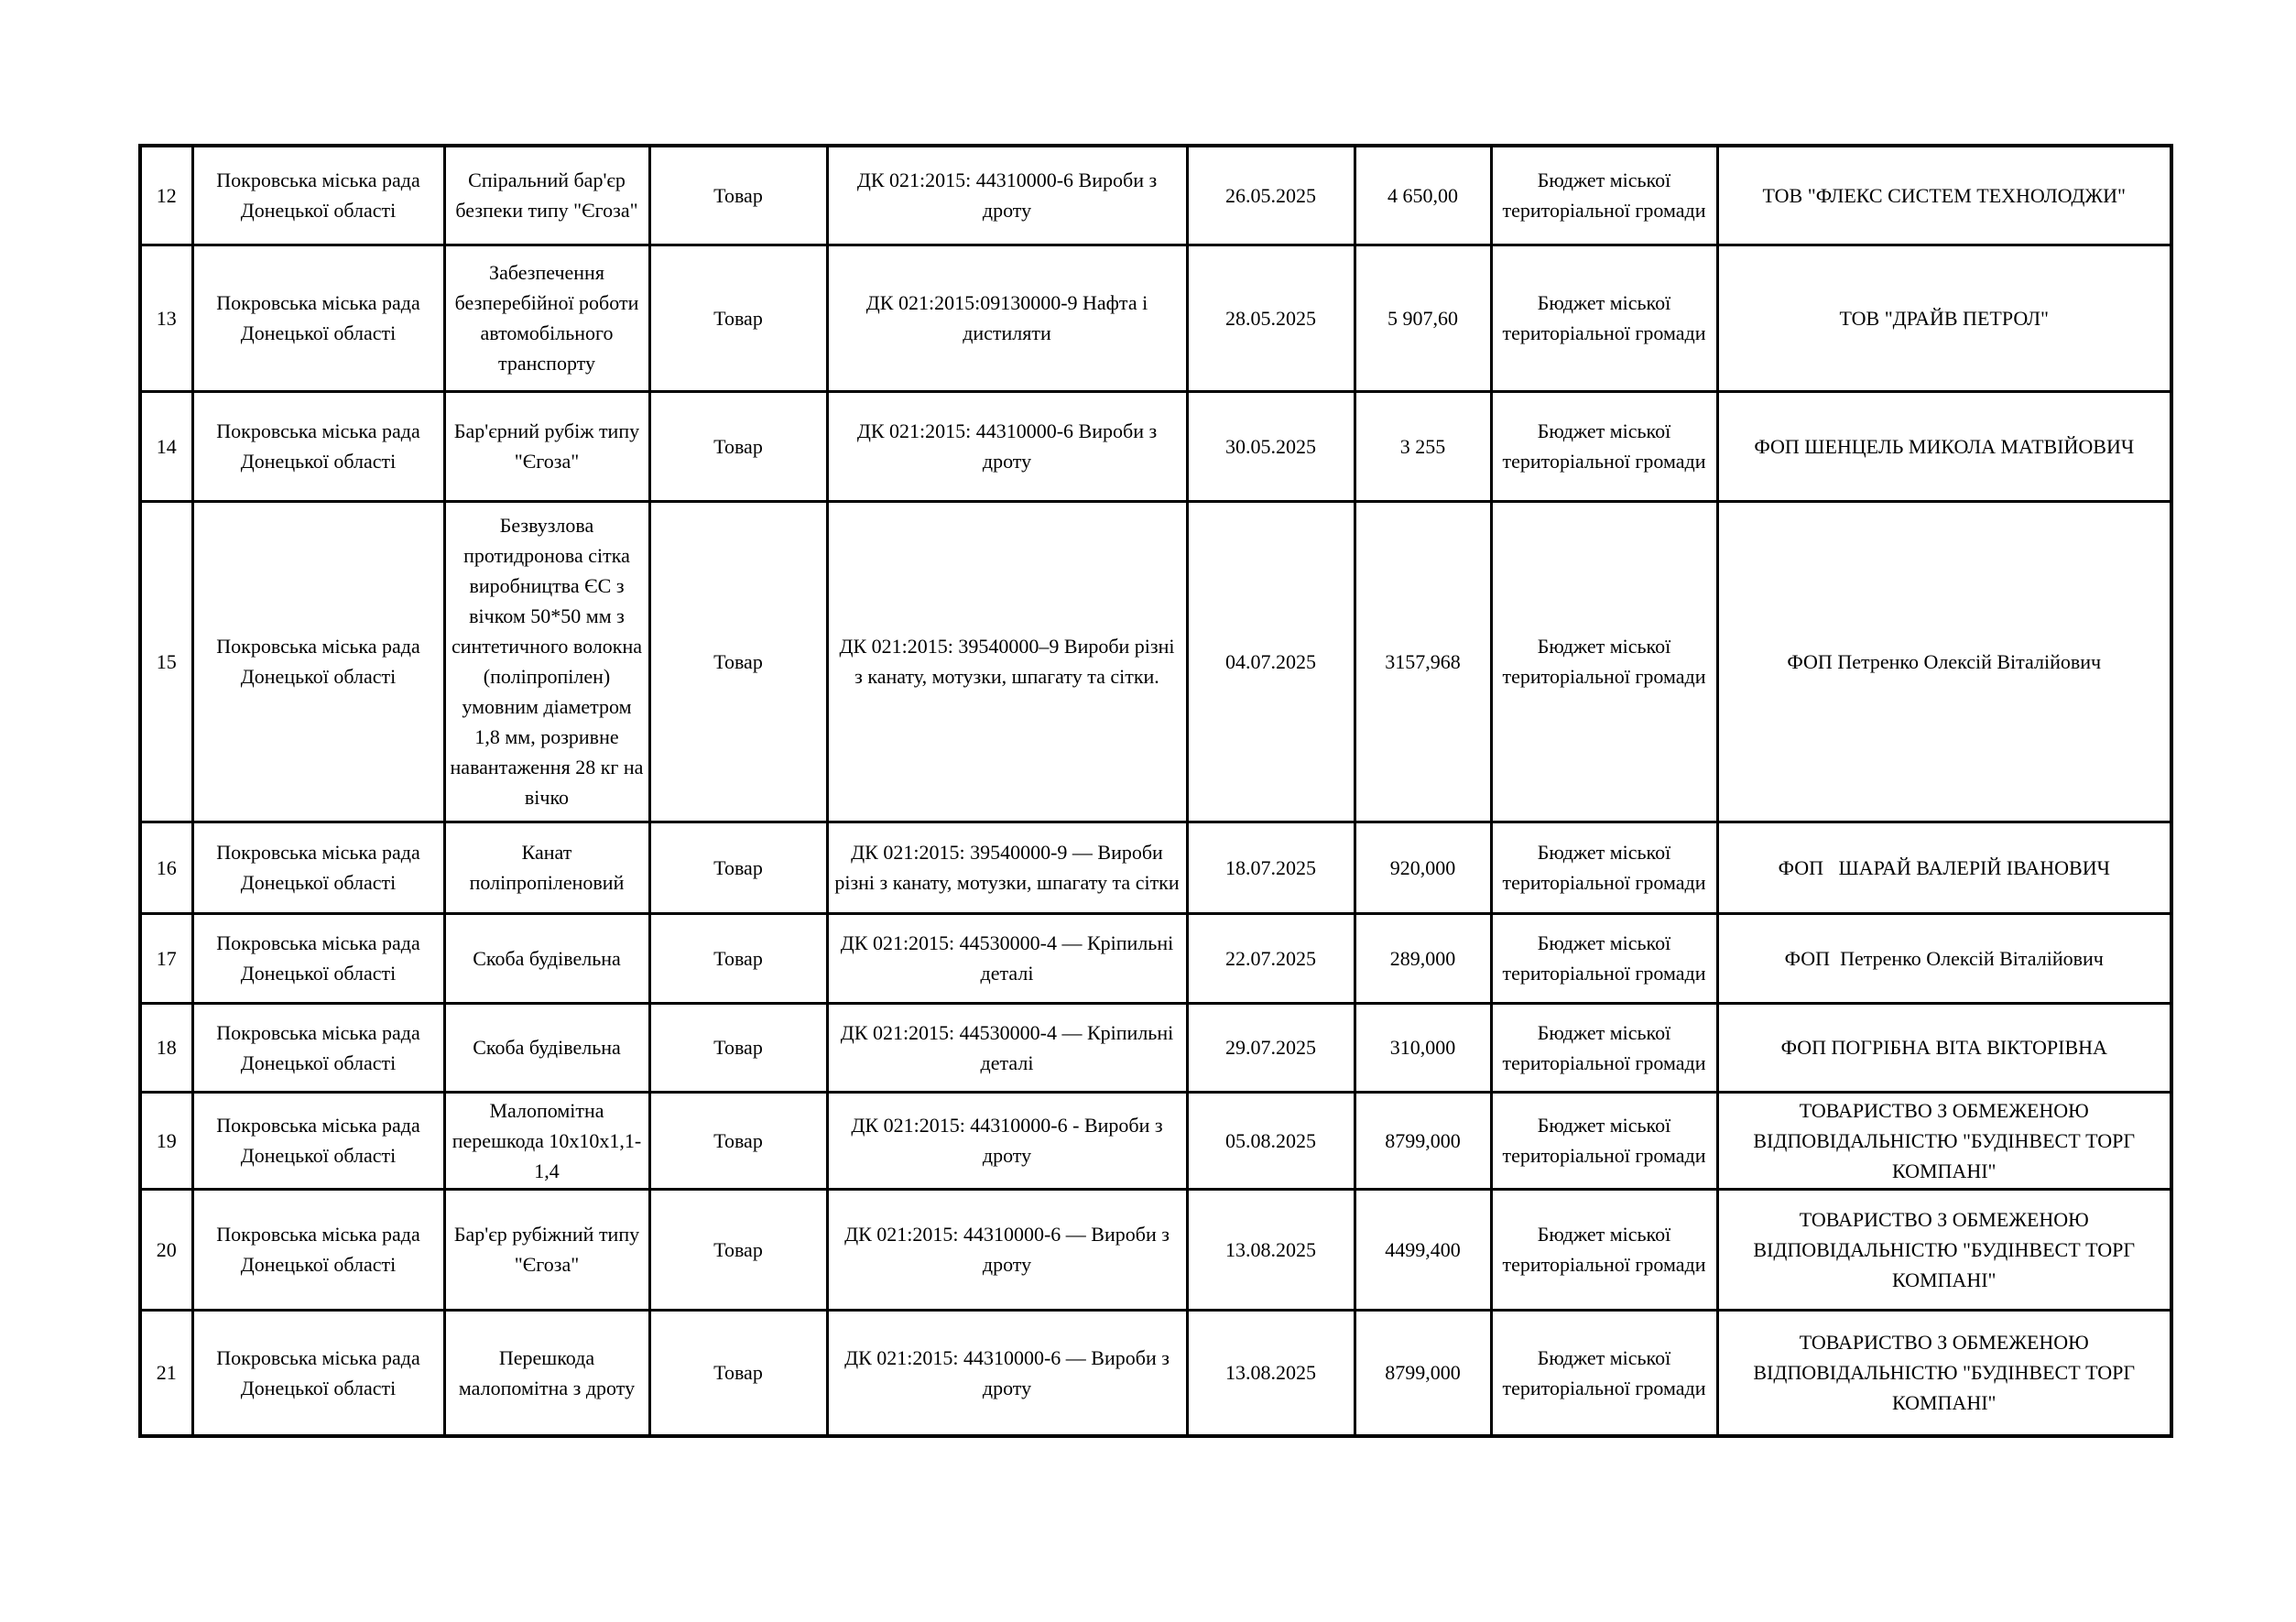  What do you see at coordinates (1007, 1140) in the screenshot?
I see `cell-classification-code: ДК 021:2015: 44310000-6 - Вироби з дроту` at bounding box center [1007, 1140].